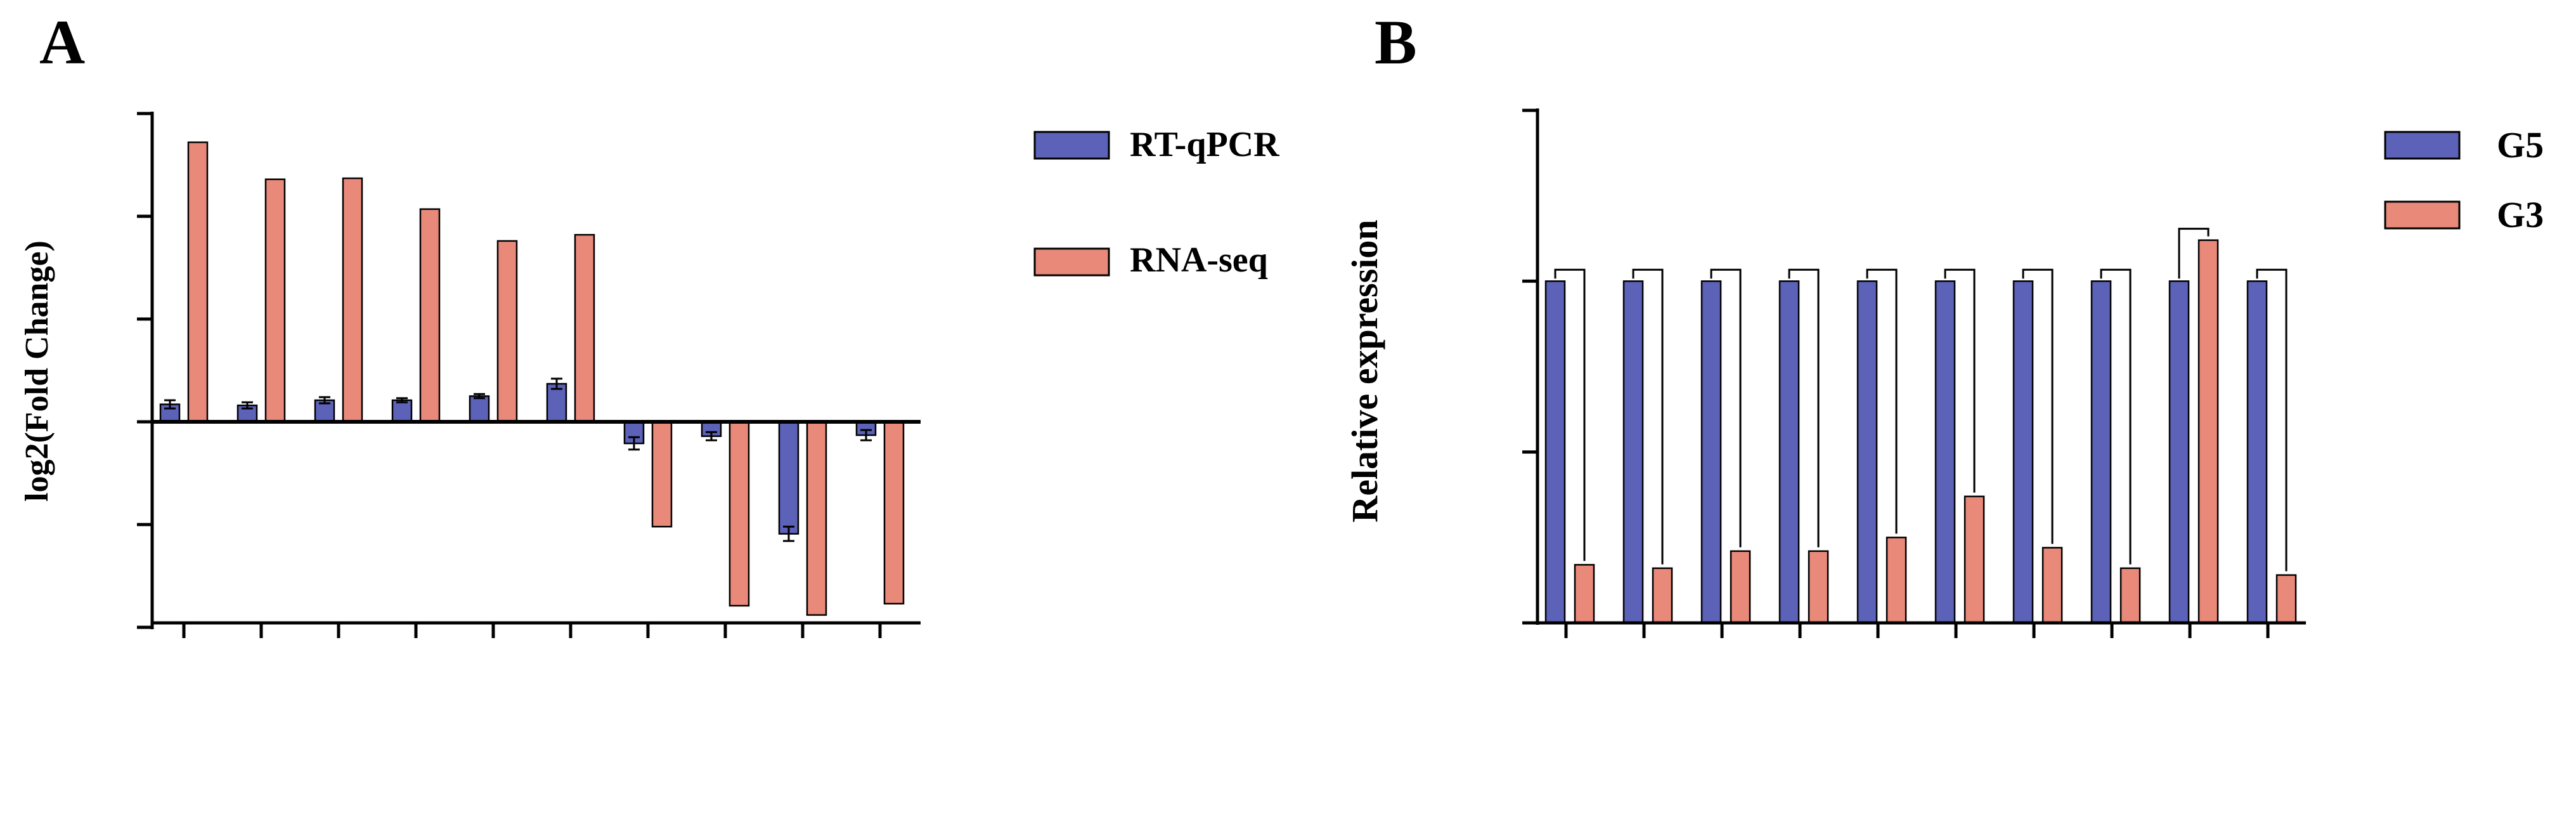 This screenshot has width=2576, height=836. What do you see at coordinates (2520, 145) in the screenshot?
I see `legend-label-g5: G5` at bounding box center [2520, 145].